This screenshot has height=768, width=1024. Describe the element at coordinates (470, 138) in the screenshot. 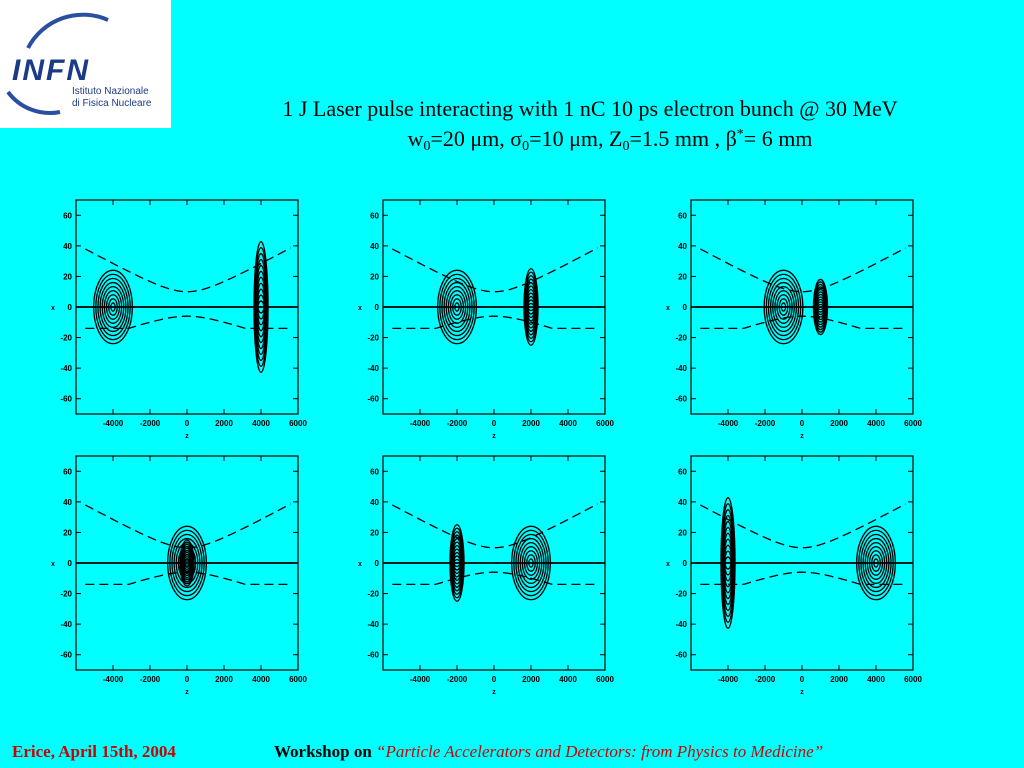

I see `w0-value: =20 μm,` at that location.